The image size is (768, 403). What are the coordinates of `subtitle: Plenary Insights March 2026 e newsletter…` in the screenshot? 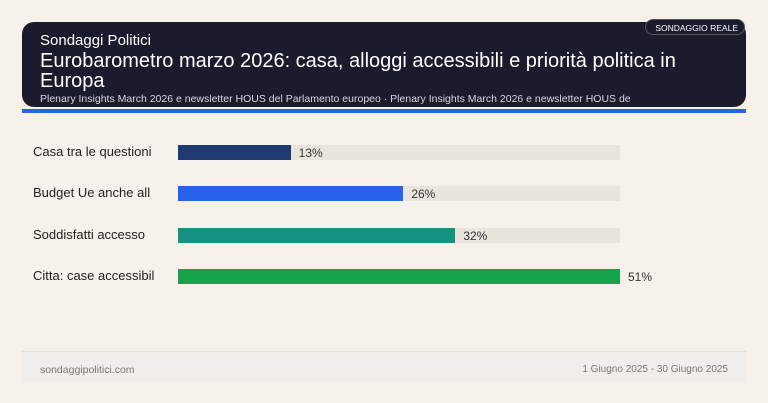 It's located at (335, 99).